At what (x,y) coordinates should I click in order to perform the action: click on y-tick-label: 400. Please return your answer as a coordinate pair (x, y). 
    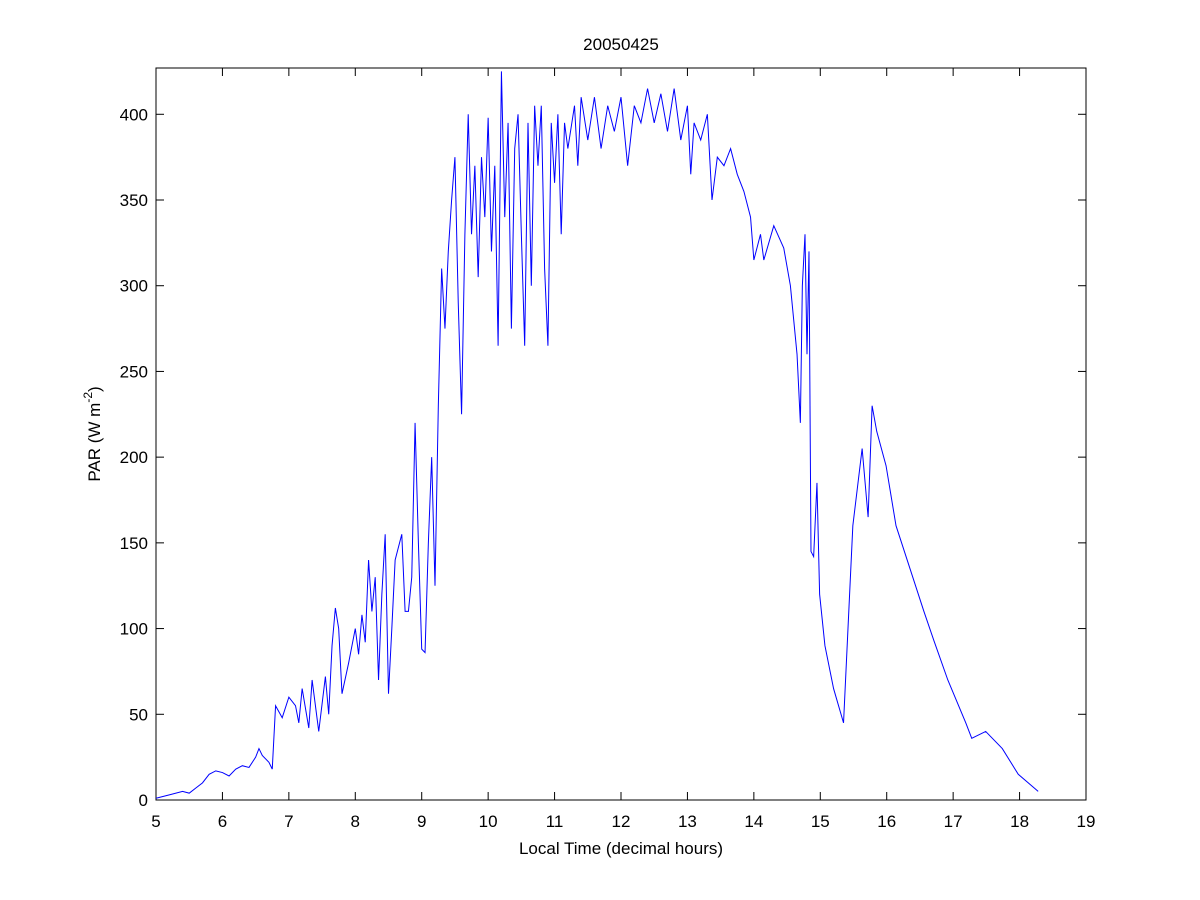
    Looking at the image, I should click on (134, 114).